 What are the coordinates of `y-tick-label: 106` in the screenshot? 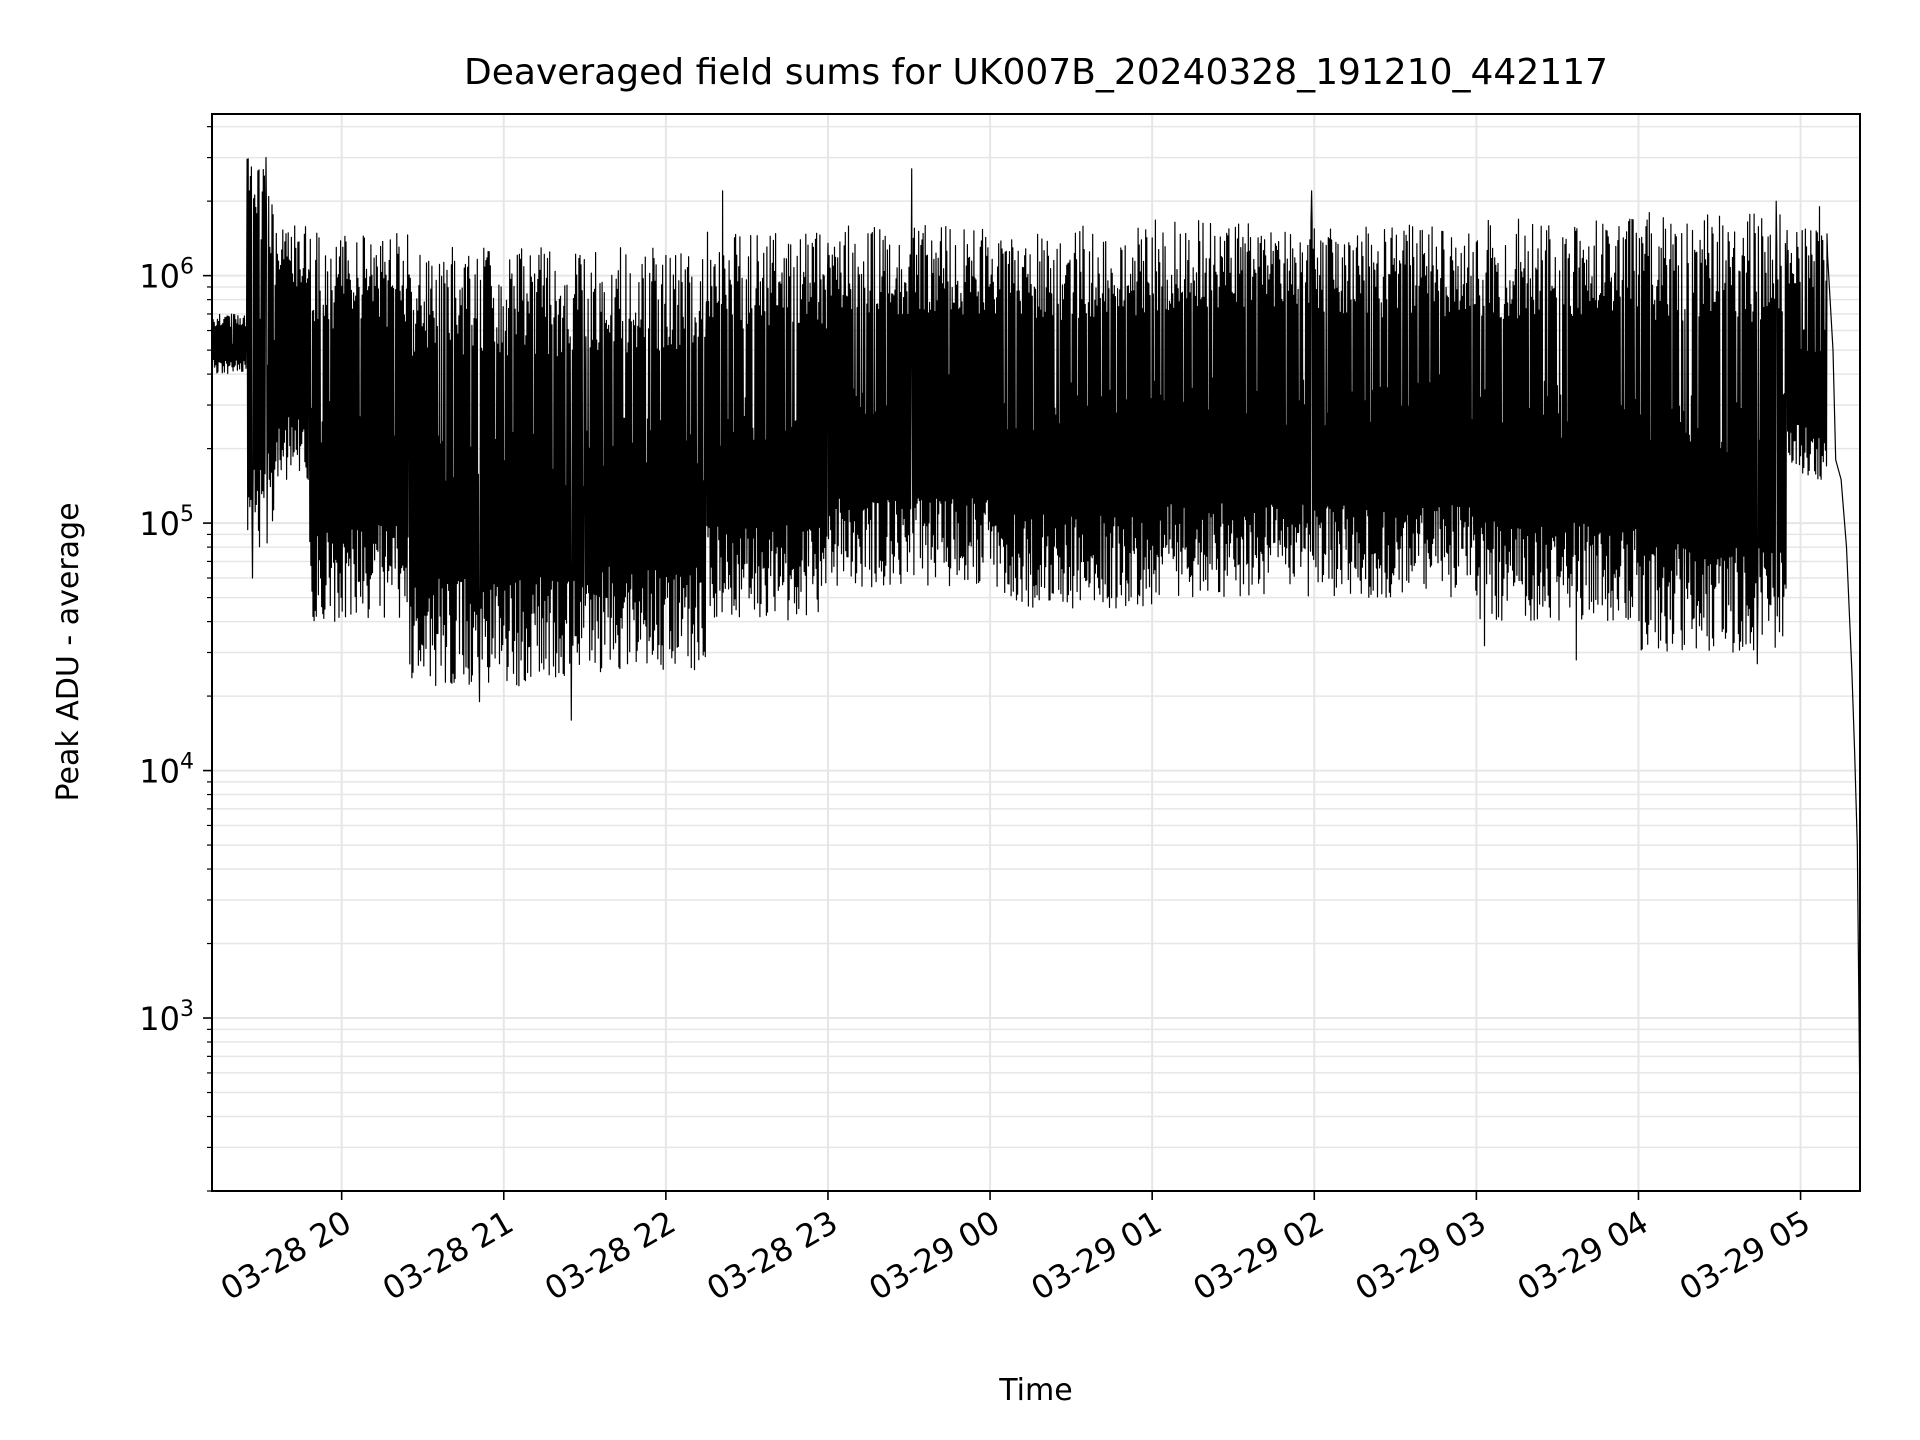 It's located at (166, 275).